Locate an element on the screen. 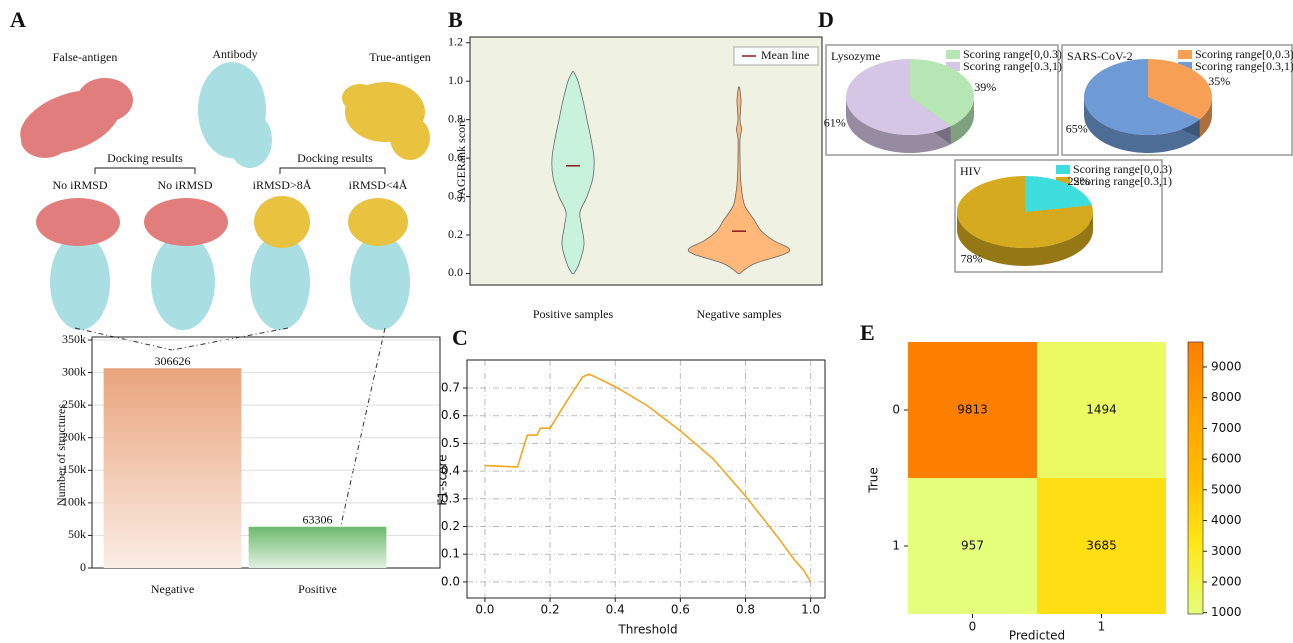 The width and height of the screenshot is (1293, 643). x-tick-label: Negative is located at coordinates (172, 589).